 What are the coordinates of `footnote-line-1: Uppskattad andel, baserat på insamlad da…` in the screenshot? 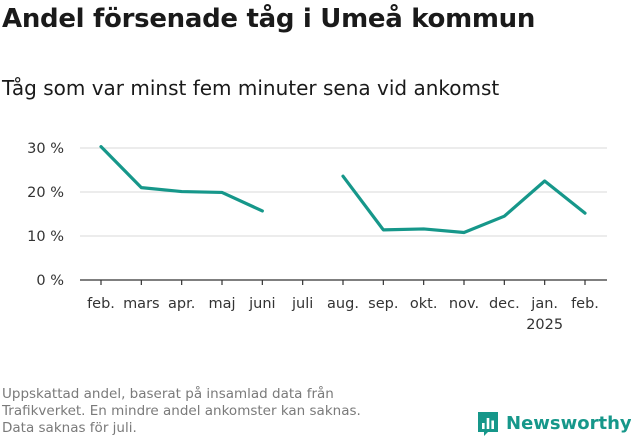 It's located at (168, 394).